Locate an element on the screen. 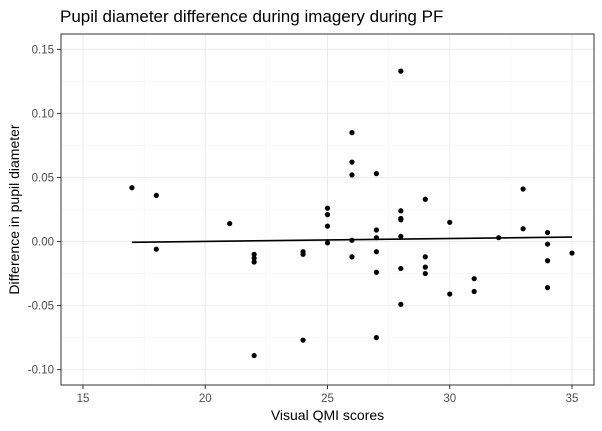 This screenshot has height=431, width=602. y-tick-label: 0.10 is located at coordinates (43, 114).